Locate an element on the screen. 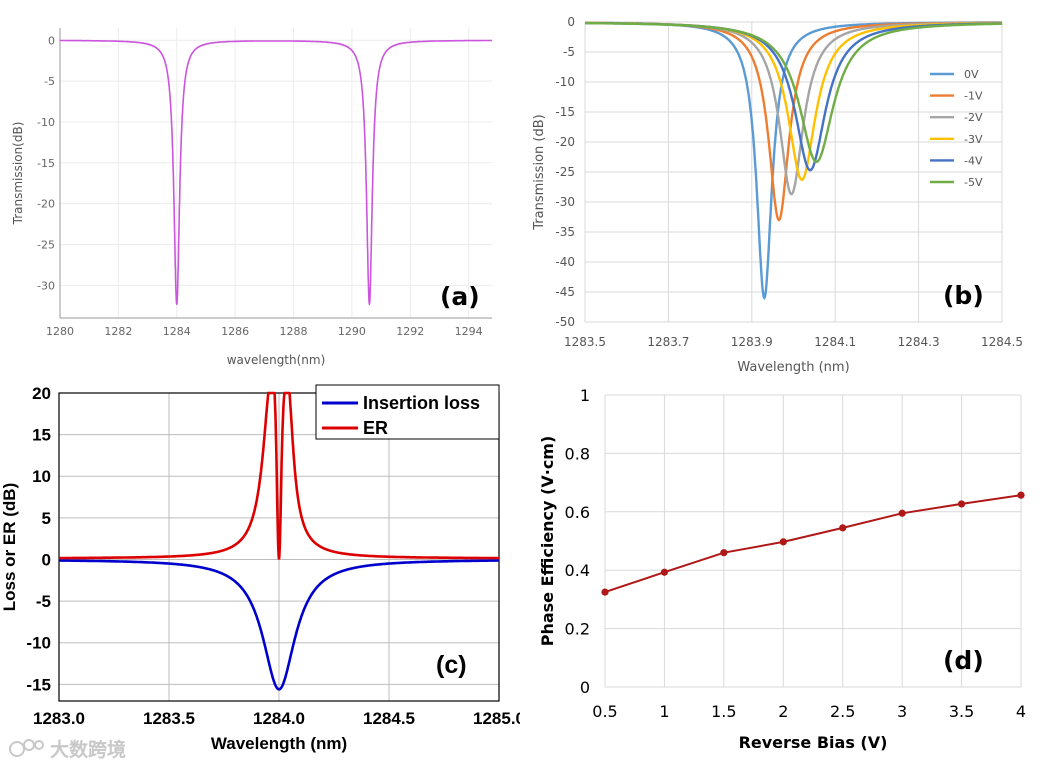 The width and height of the screenshot is (1042, 768). legend-label: -4V is located at coordinates (973, 160).